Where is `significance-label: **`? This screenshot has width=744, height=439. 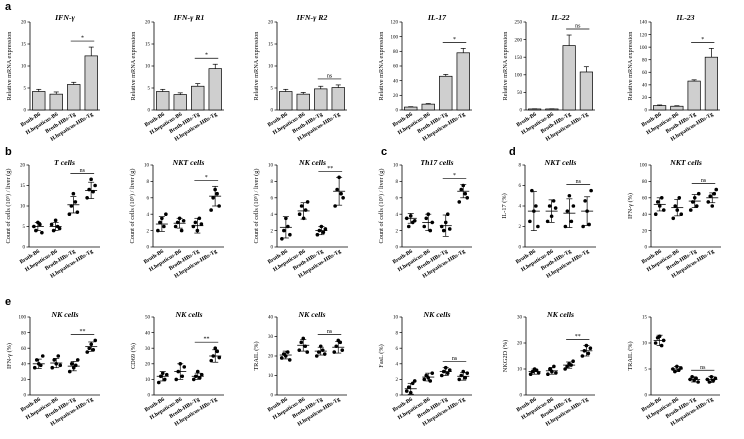 significance-label: ** is located at coordinates (207, 340).